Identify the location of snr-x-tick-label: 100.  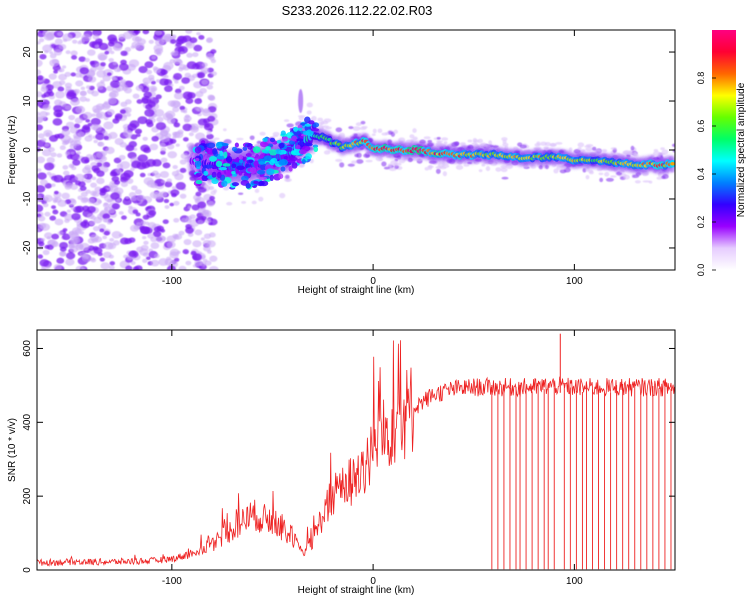
(574, 581).